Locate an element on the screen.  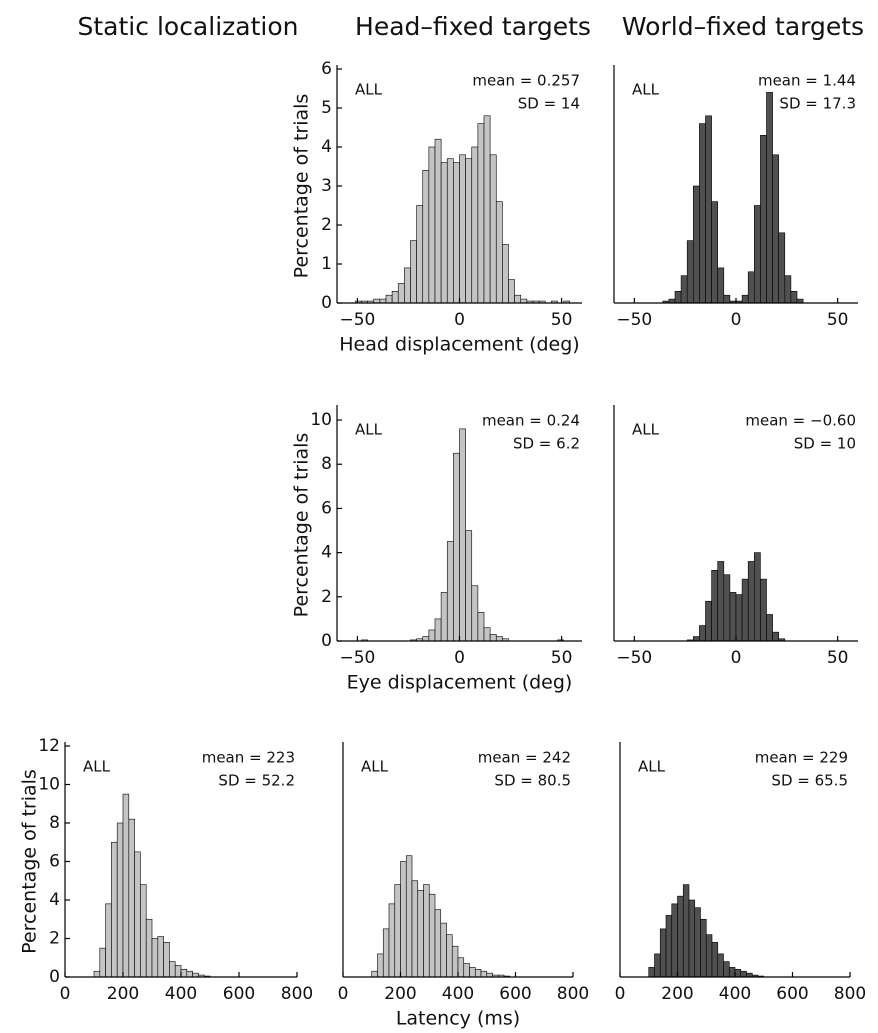
column-title: Static localization is located at coordinates (188, 26).